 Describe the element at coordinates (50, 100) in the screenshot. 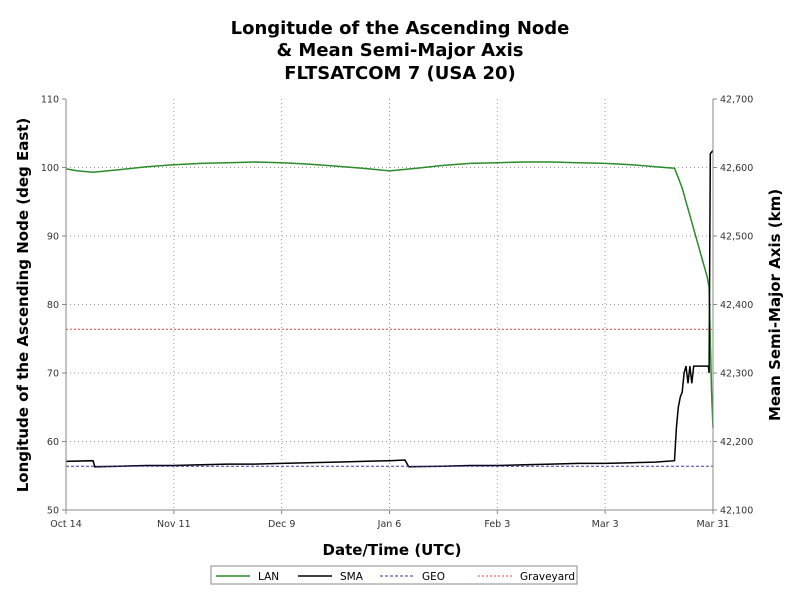

I see `y-left-tick-label: 110` at that location.